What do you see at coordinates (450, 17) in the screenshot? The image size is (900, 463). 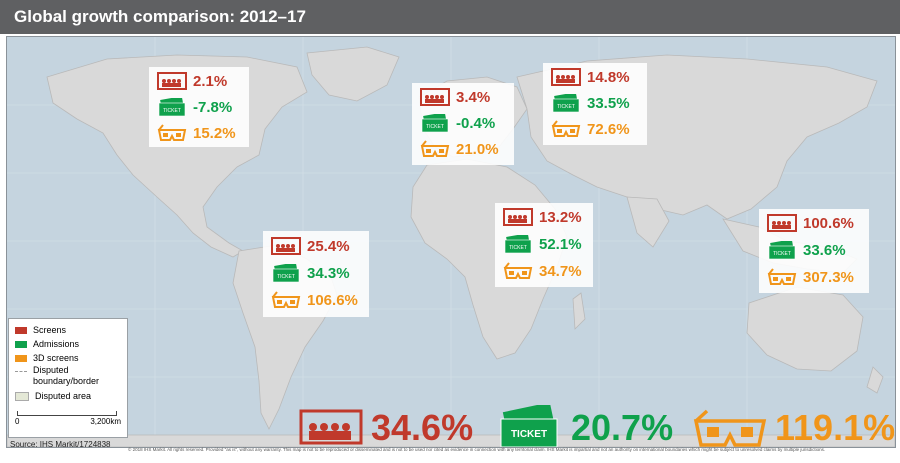 I see `header-bar: Global growth comparison: 2012–17` at bounding box center [450, 17].